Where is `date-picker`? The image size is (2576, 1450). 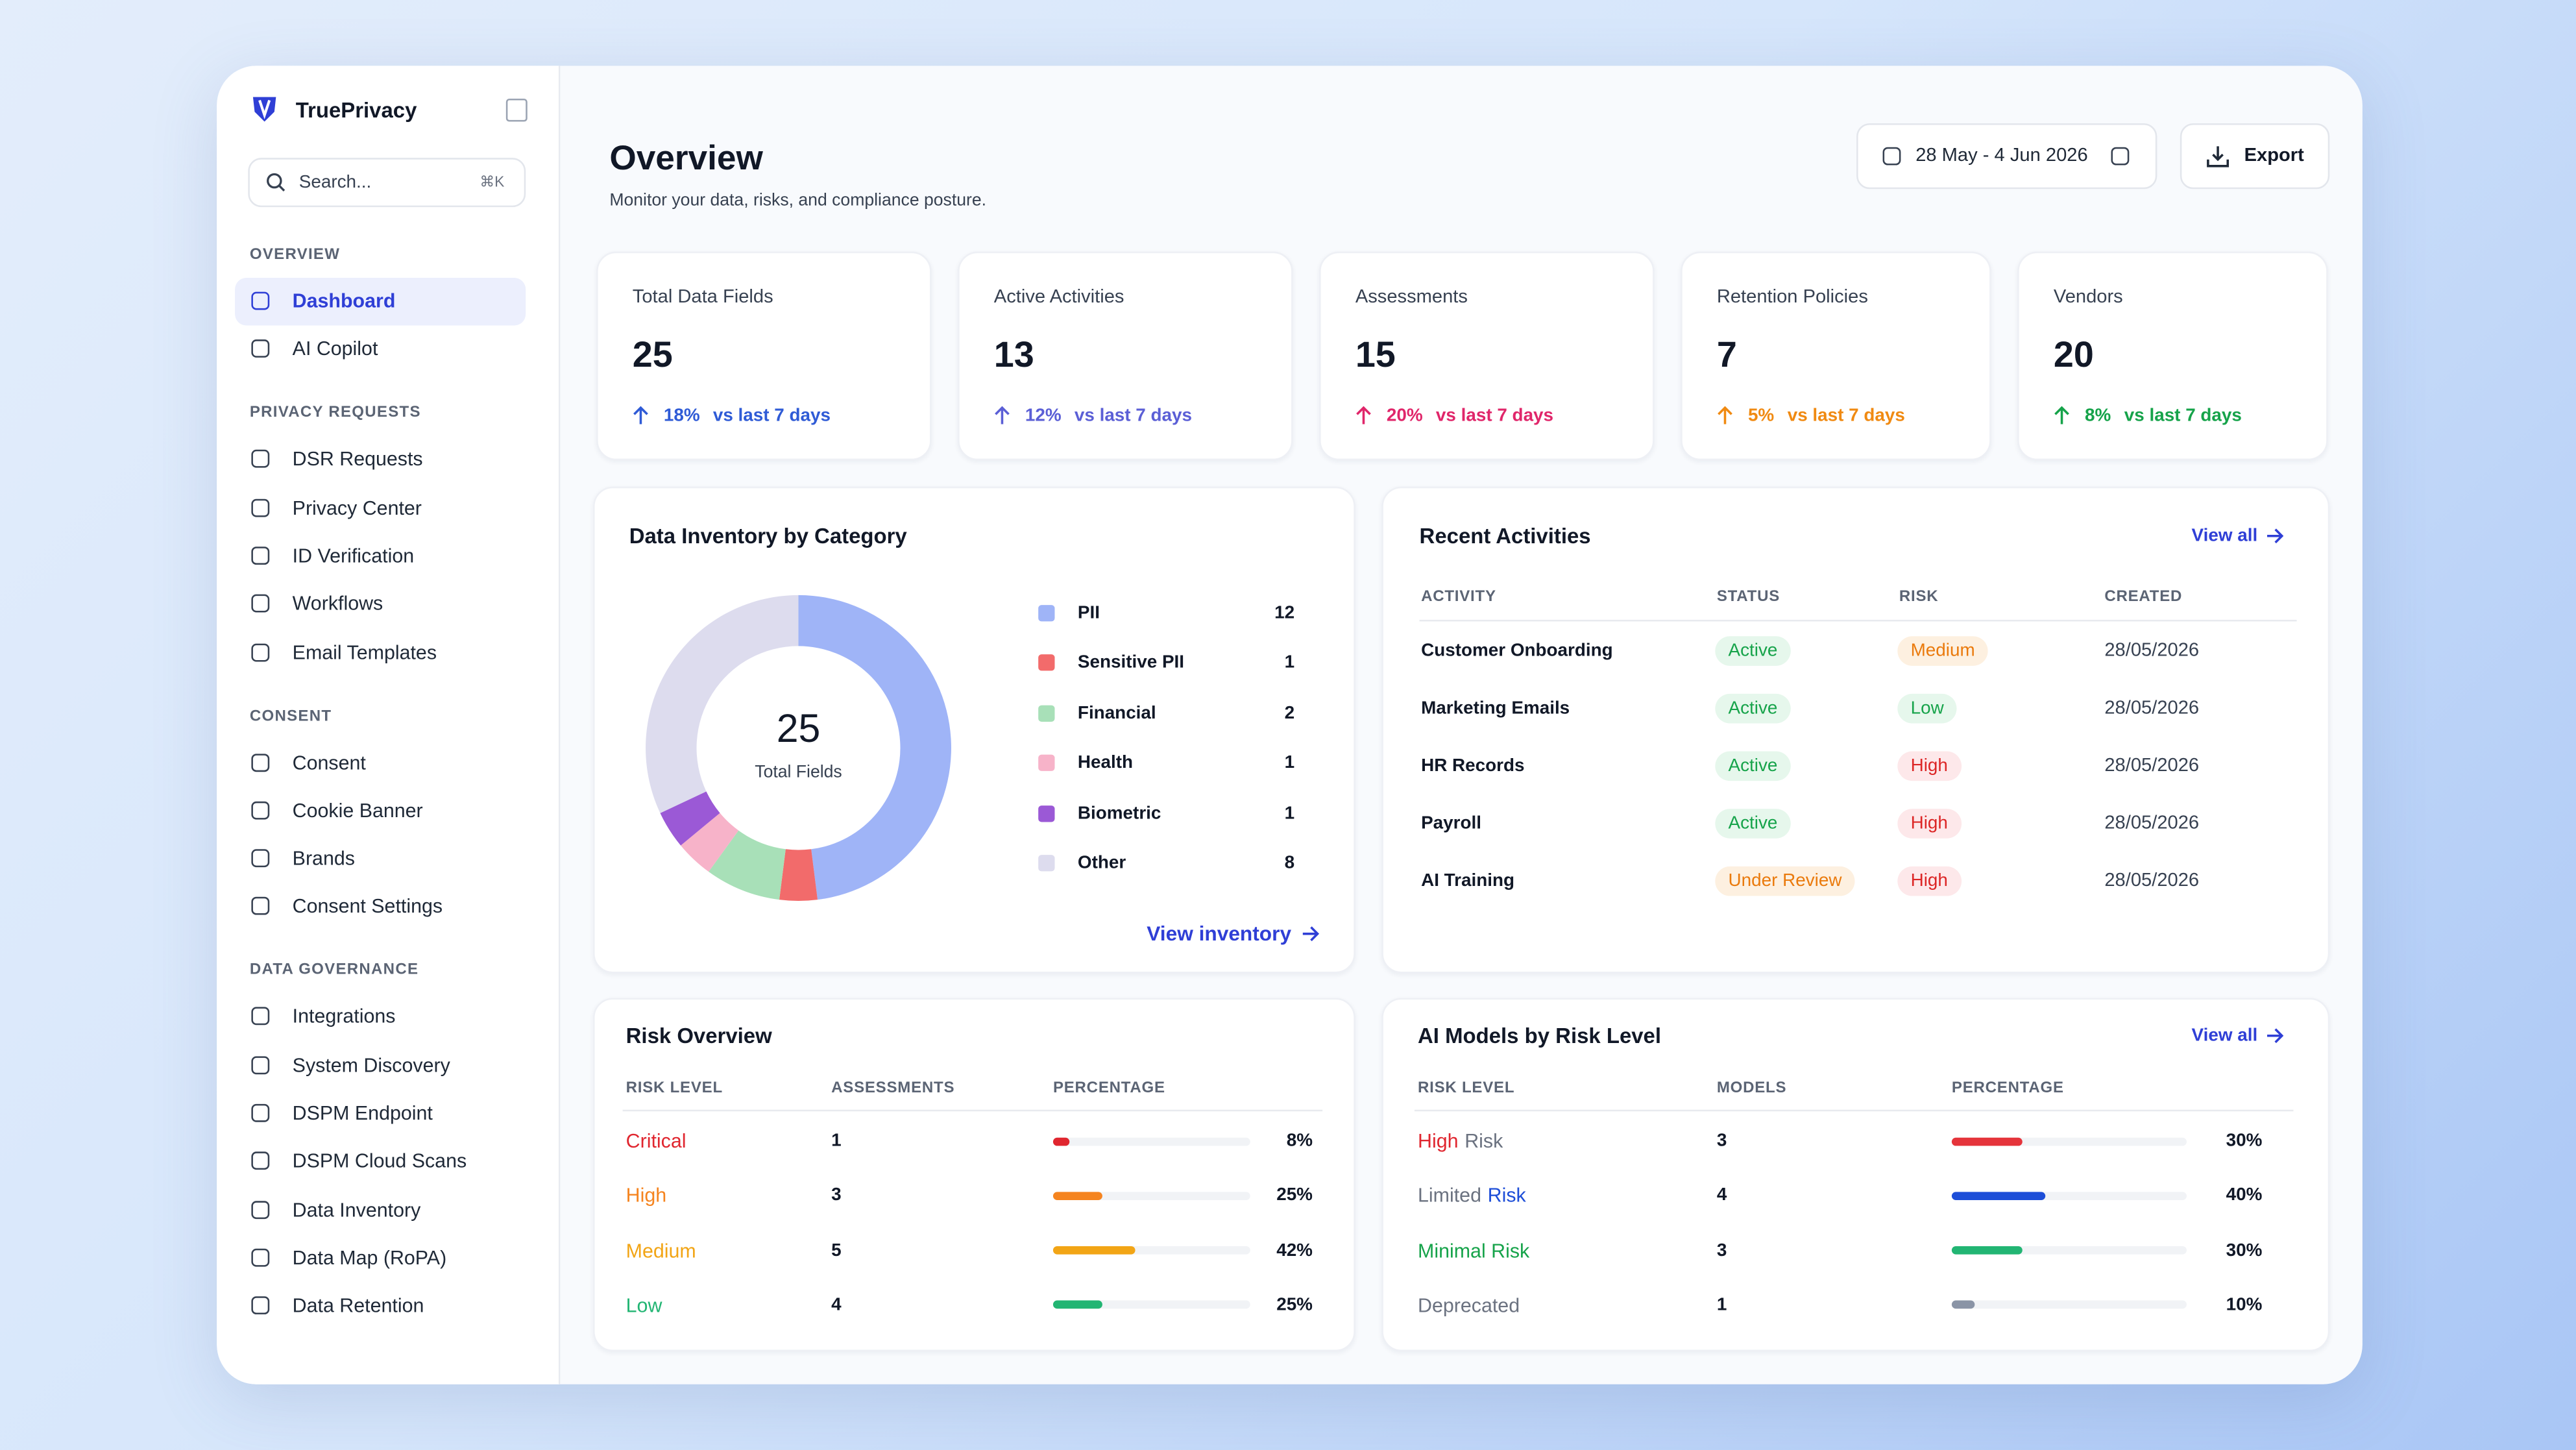
date-picker is located at coordinates (2006, 156).